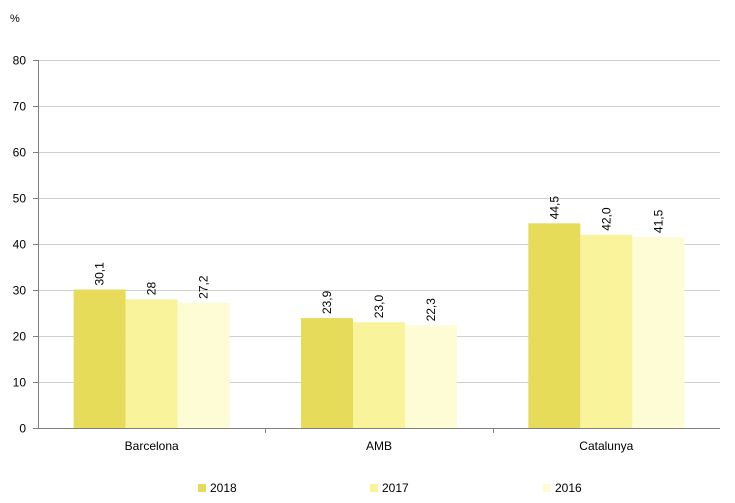 This screenshot has height=503, width=735. What do you see at coordinates (20, 107) in the screenshot?
I see `y-tick-label: 70` at bounding box center [20, 107].